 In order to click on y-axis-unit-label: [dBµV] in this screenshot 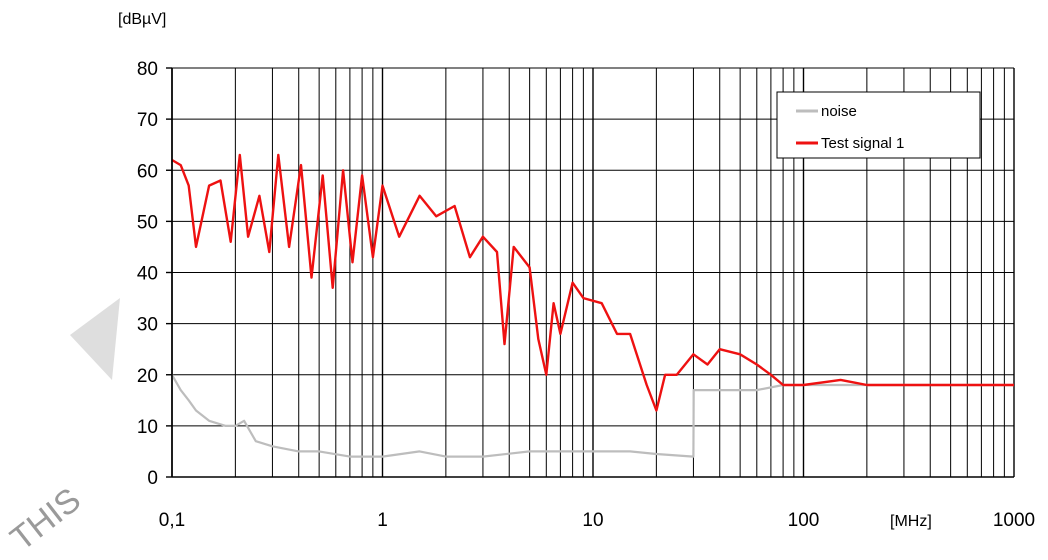, I will do `click(142, 19)`.